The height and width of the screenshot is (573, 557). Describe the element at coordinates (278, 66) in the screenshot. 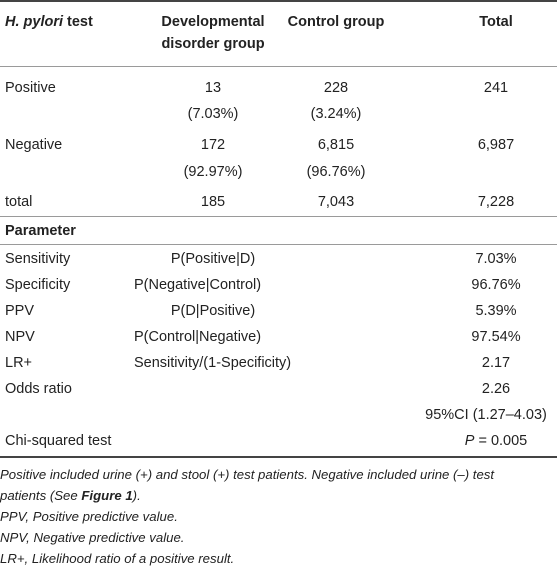

I see `header-rule` at that location.